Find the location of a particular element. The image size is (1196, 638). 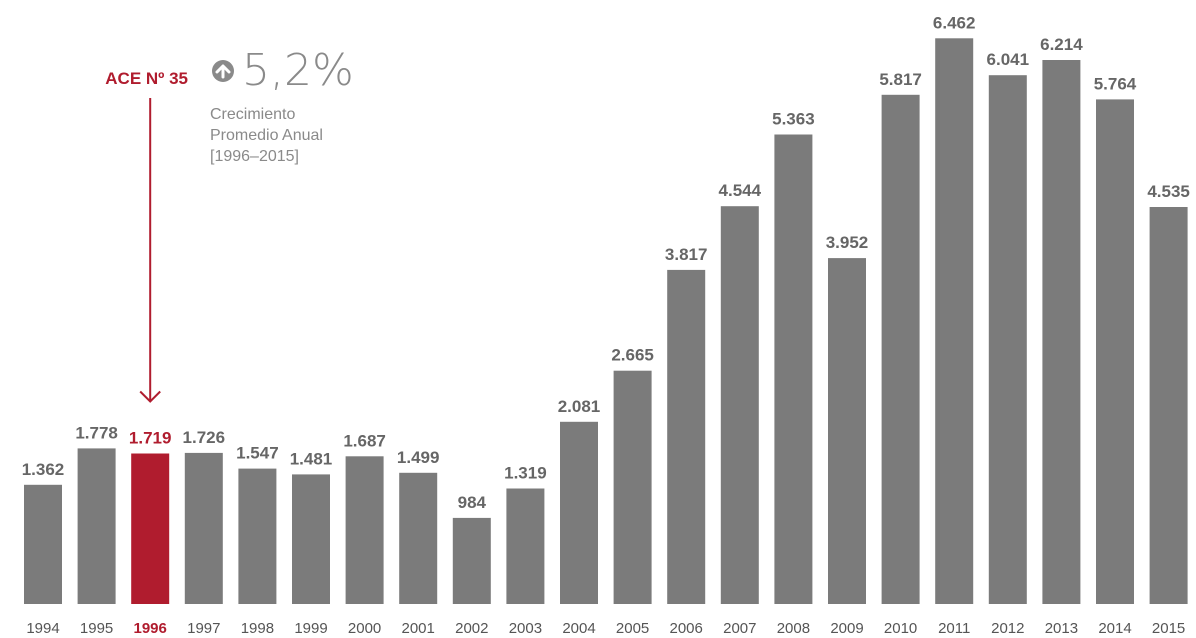

annotation-label: ACE Nº 35 is located at coordinates (146, 78).